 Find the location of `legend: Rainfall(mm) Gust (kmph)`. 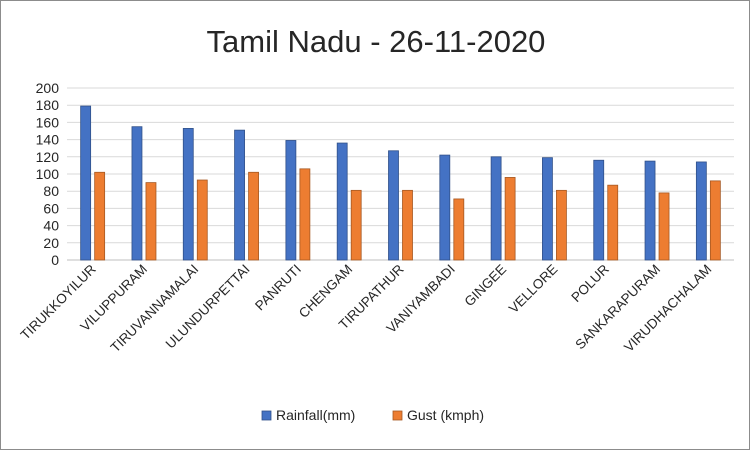

legend: Rainfall(mm) Gust (kmph) is located at coordinates (372, 415).